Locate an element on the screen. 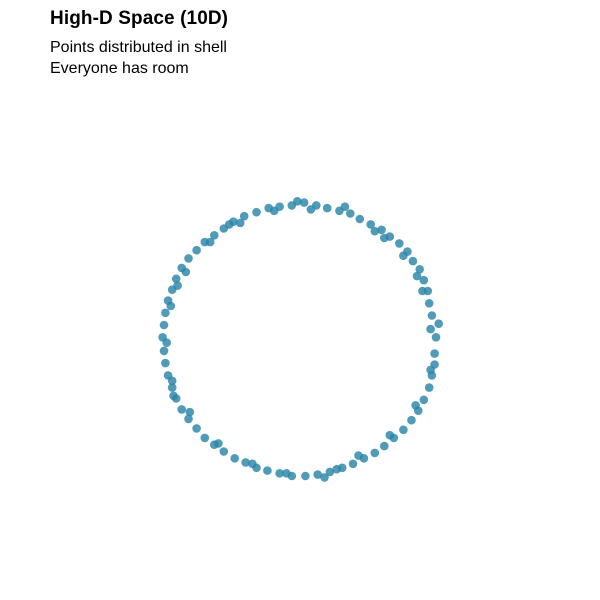  chart-title: High-D Space (10D) is located at coordinates (139, 18).